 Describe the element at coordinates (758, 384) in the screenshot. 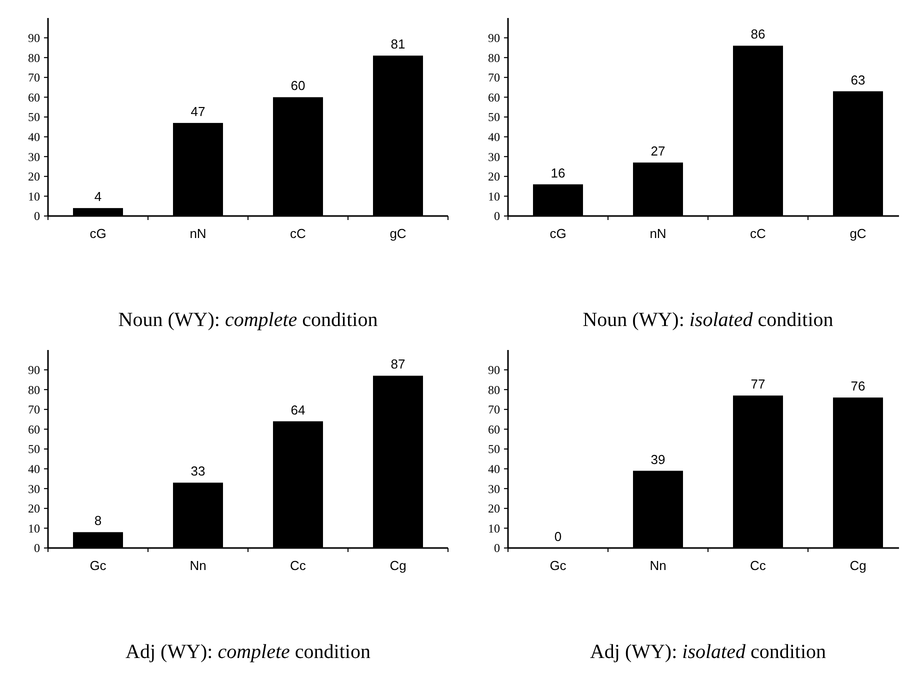

I see `data-label: 77` at that location.